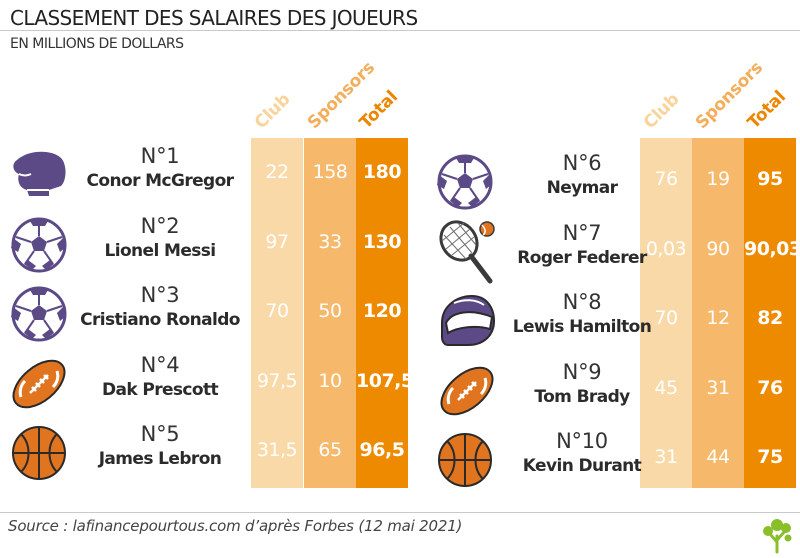 This screenshot has height=558, width=800. I want to click on player-rank: N°10, so click(582, 441).